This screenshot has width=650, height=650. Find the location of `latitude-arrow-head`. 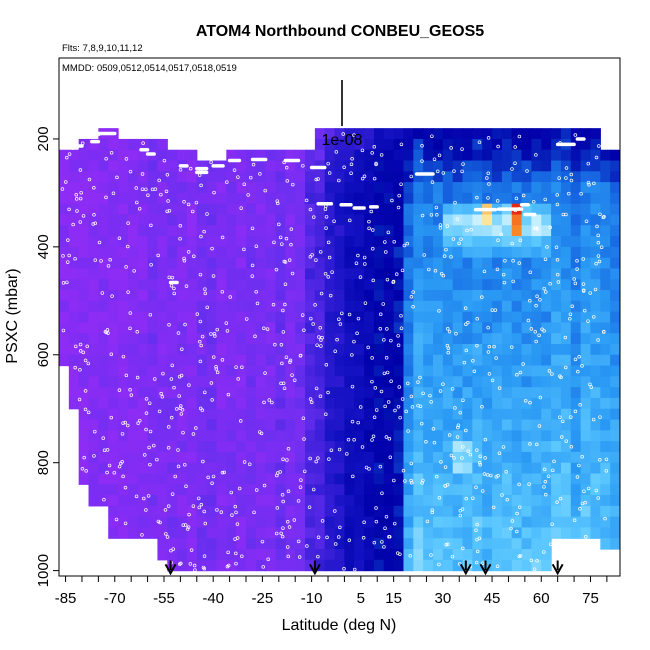

latitude-arrow-head is located at coordinates (485, 569).